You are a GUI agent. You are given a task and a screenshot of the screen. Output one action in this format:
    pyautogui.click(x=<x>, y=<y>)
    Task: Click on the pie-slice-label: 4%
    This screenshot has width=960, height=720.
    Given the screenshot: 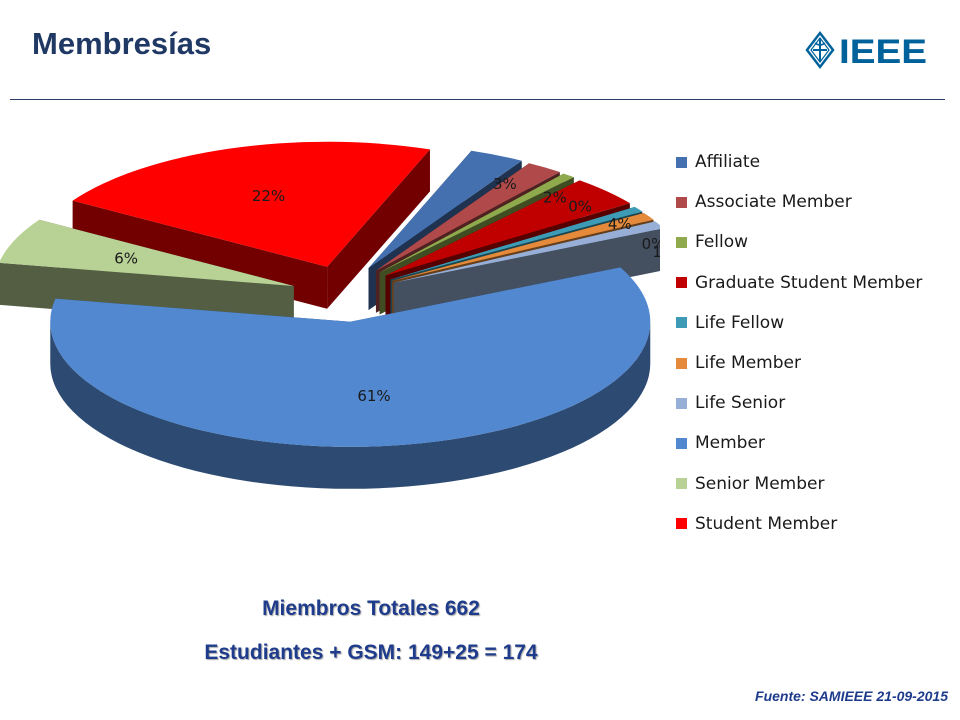 What is the action you would take?
    pyautogui.click(x=620, y=224)
    